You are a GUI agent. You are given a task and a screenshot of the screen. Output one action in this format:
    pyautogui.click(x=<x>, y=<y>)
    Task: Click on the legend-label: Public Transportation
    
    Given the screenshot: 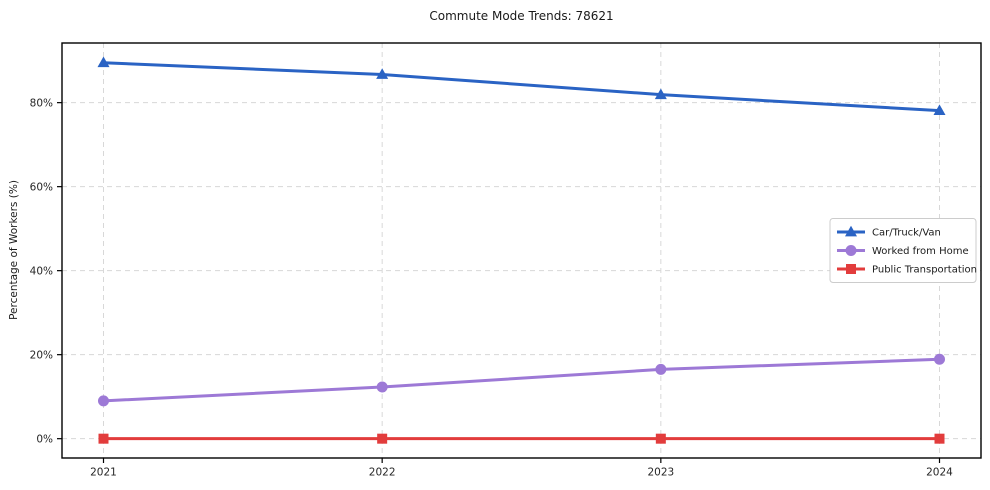 What is the action you would take?
    pyautogui.click(x=924, y=270)
    